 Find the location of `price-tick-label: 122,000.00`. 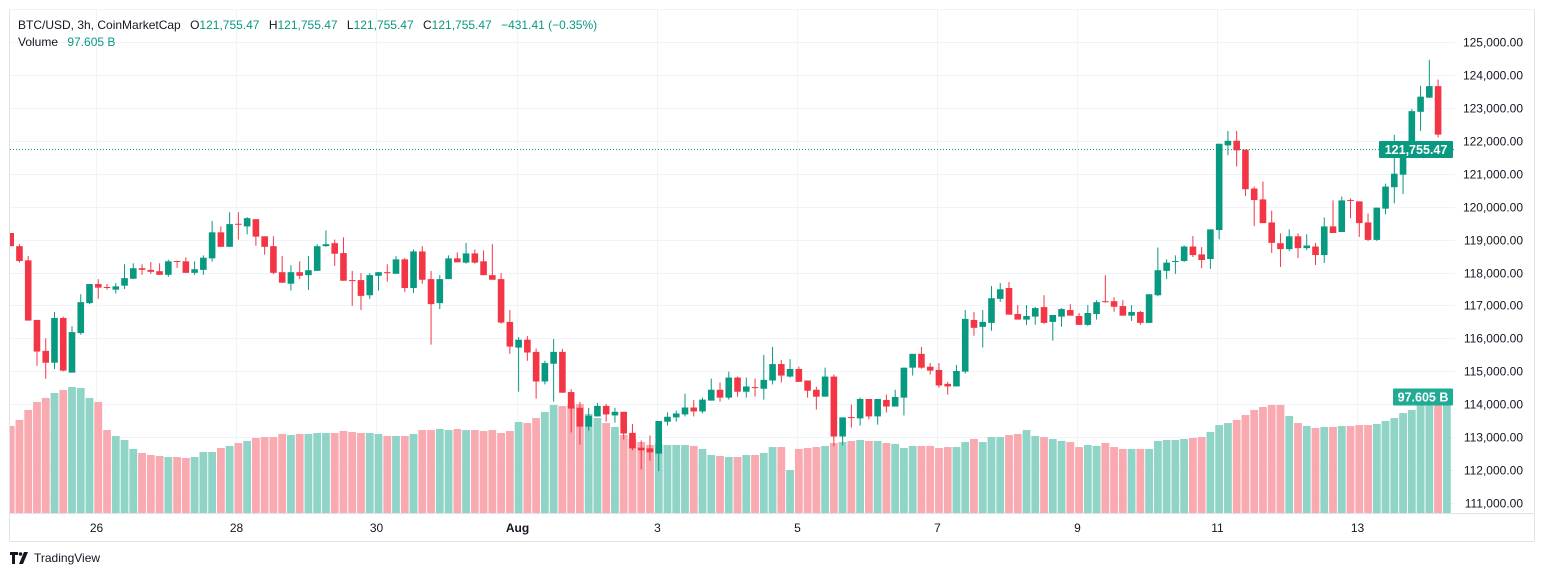

price-tick-label: 122,000.00 is located at coordinates (1493, 142).